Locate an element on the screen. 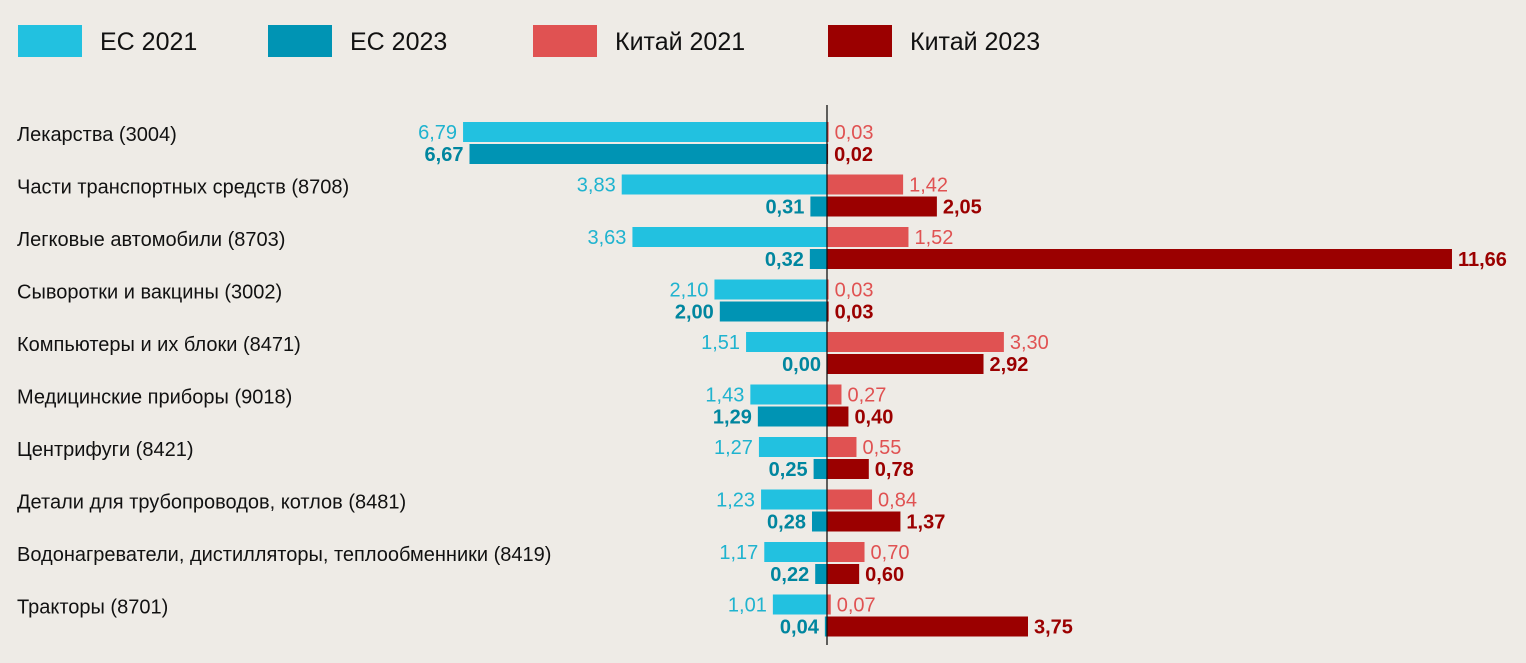  value-label: 0,60 is located at coordinates (884, 575).